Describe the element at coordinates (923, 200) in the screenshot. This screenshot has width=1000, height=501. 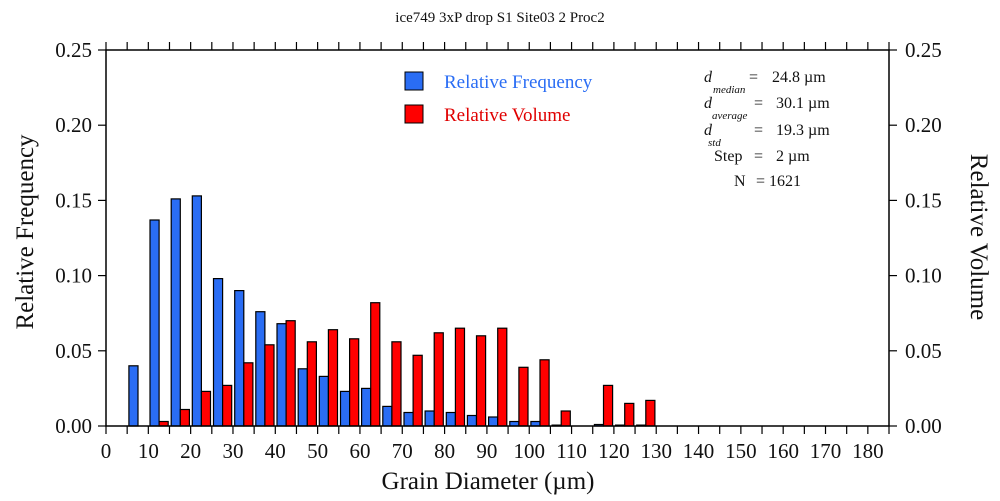
I see `y-tick-label-right: 0.15` at that location.